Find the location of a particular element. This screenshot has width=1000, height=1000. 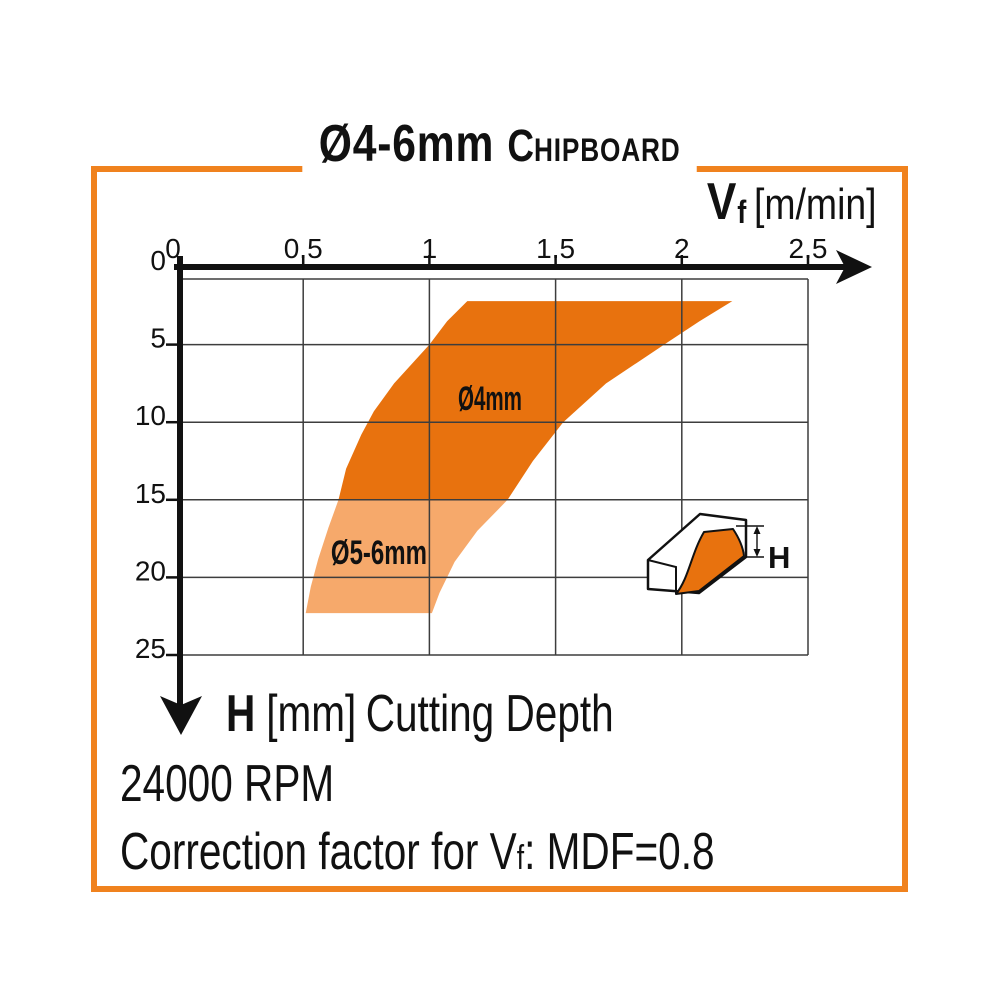

rpm-text: 24000 RPM is located at coordinates (227, 784).